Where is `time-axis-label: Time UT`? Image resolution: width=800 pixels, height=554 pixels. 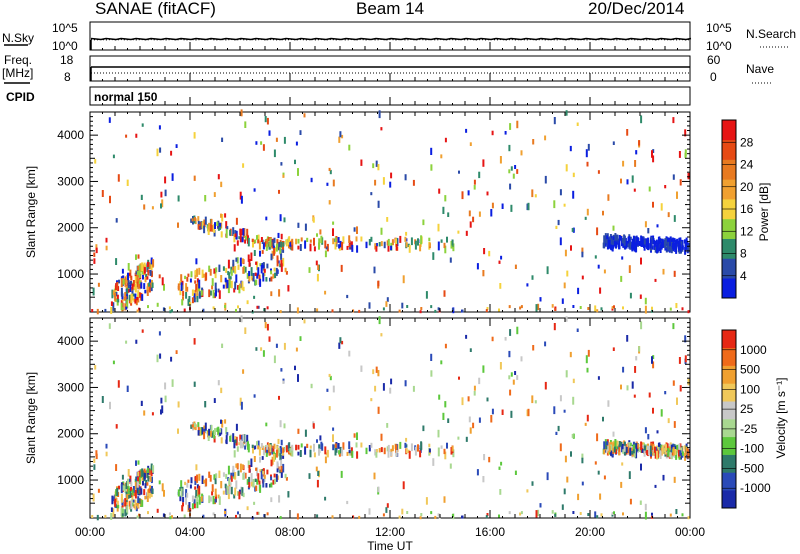 time-axis-label: Time UT is located at coordinates (390, 546).